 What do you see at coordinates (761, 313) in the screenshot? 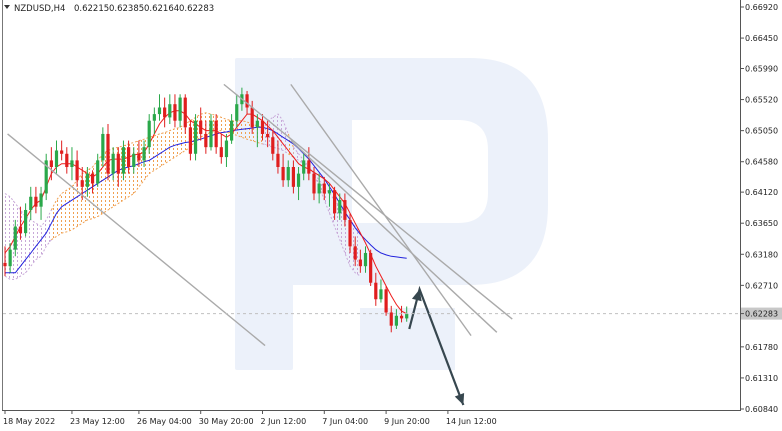
I see `current-price-tag` at bounding box center [761, 313].